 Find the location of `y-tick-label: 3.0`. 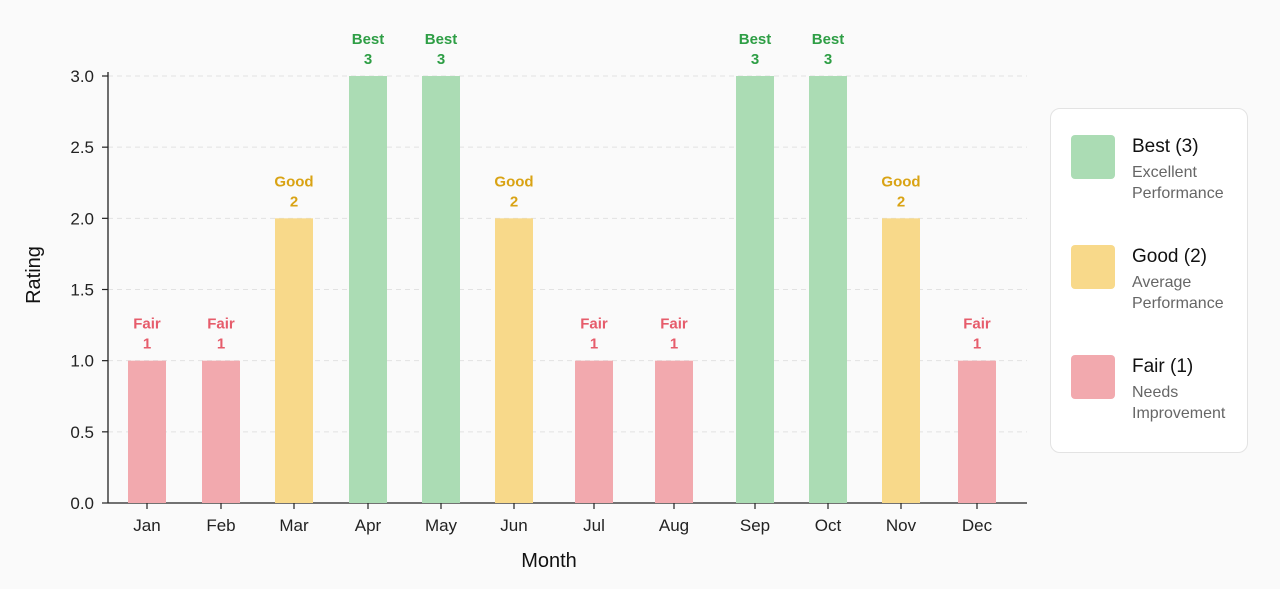

y-tick-label: 3.0 is located at coordinates (82, 76).